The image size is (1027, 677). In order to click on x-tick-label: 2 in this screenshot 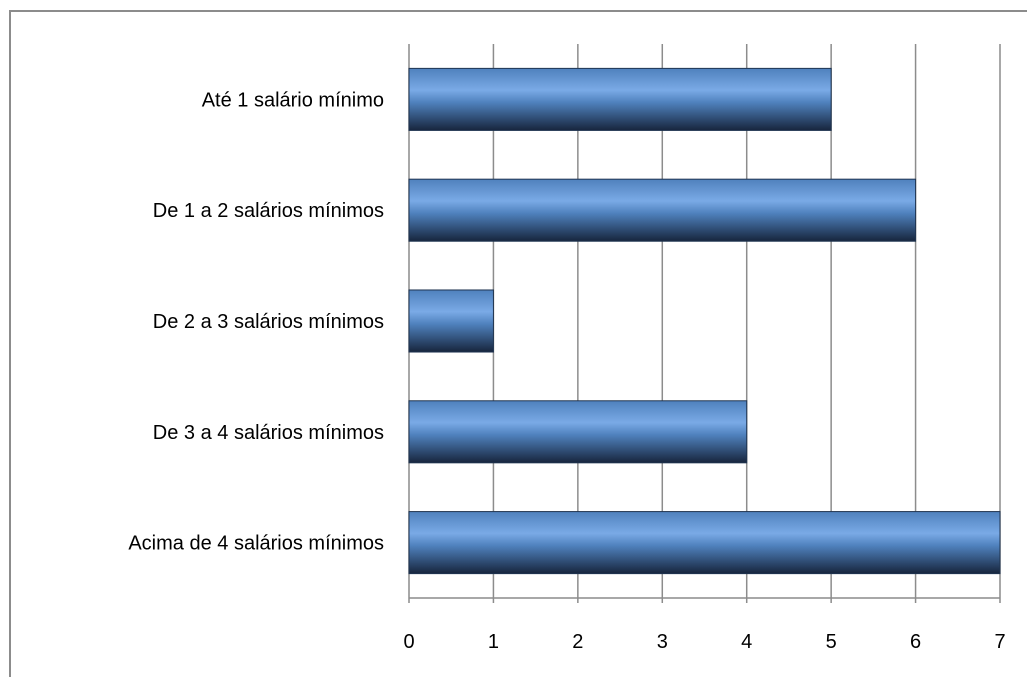, I will do `click(577, 642)`.